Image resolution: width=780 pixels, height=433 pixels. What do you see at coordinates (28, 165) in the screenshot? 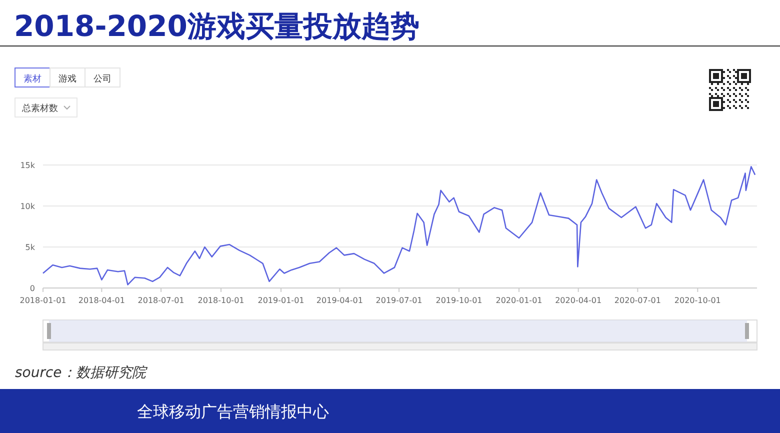
I see `y-tick-label: 15k` at bounding box center [28, 165].